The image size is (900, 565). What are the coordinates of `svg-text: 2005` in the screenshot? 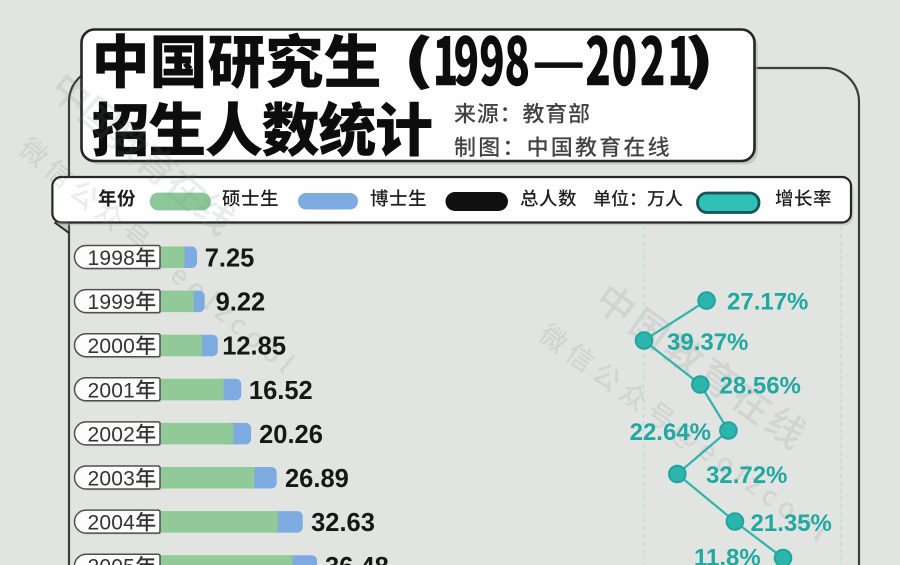 It's located at (112, 560).